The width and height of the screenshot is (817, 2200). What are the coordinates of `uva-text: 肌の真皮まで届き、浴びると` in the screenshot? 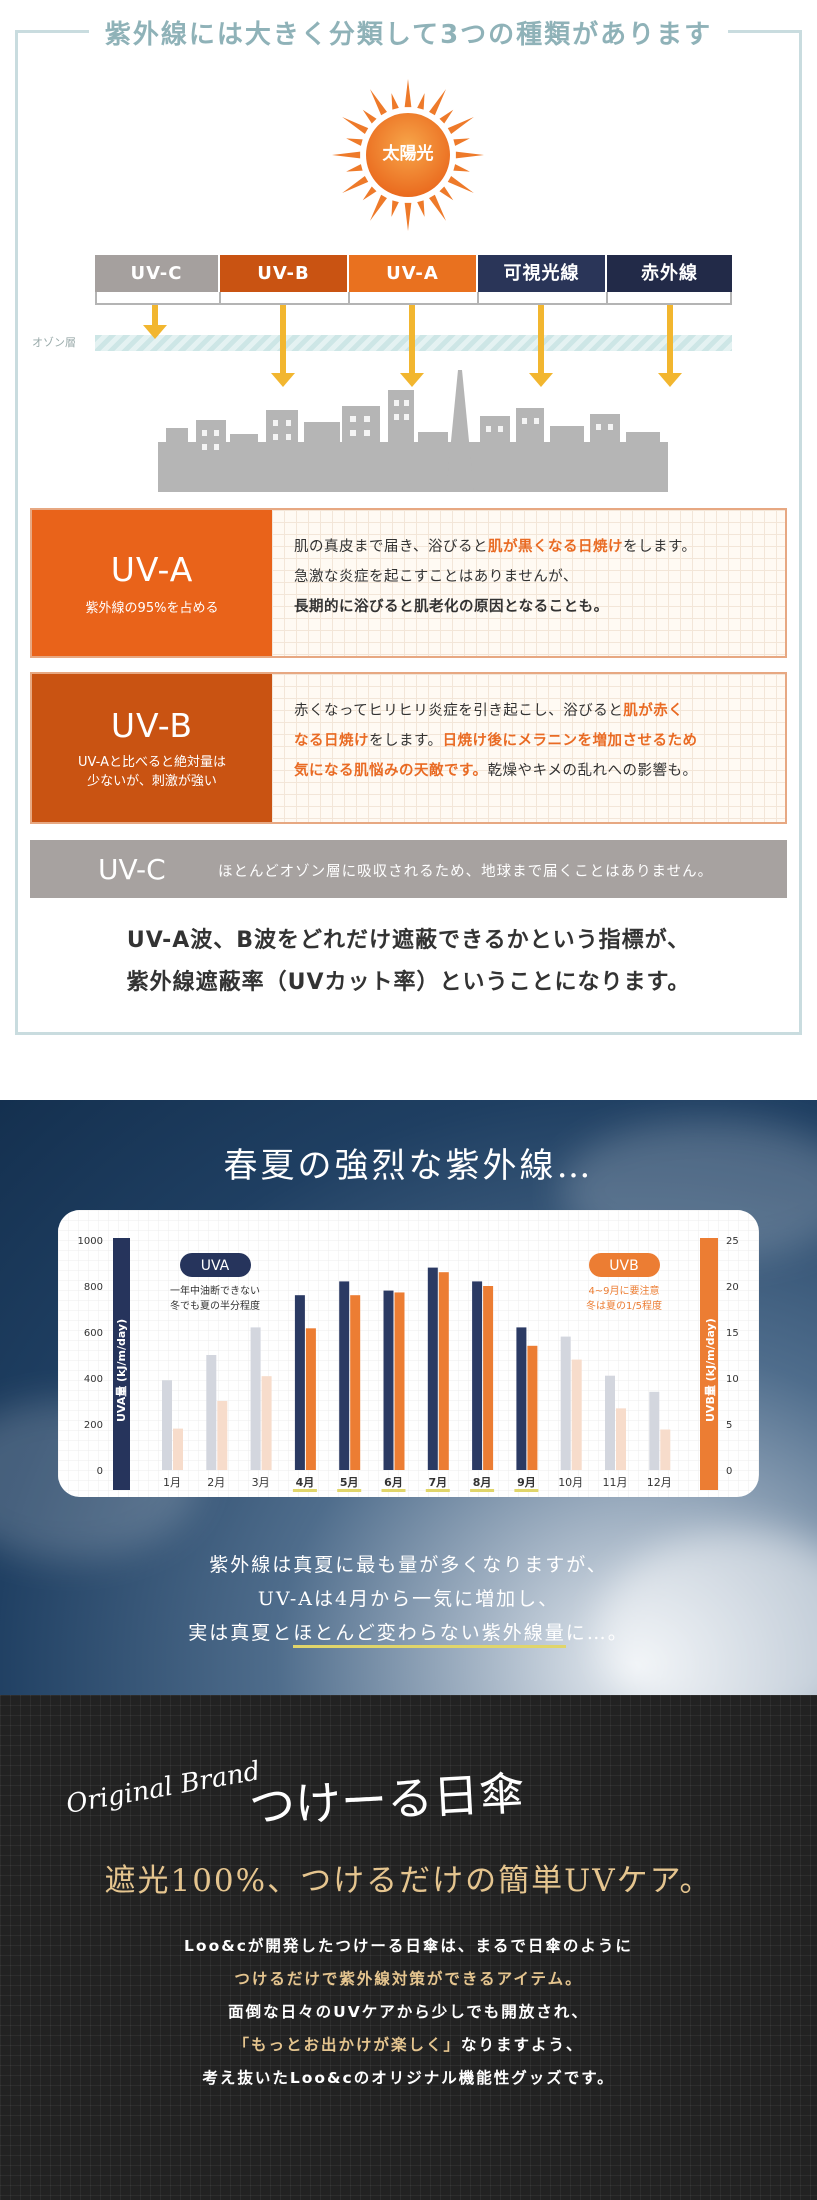 It's located at (391, 547).